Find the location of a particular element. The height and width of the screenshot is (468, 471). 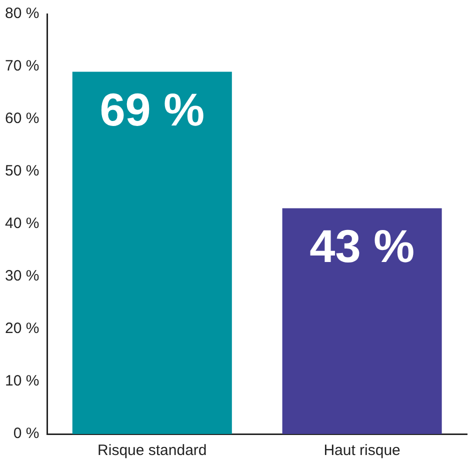

data-label: 69 % is located at coordinates (152, 109).